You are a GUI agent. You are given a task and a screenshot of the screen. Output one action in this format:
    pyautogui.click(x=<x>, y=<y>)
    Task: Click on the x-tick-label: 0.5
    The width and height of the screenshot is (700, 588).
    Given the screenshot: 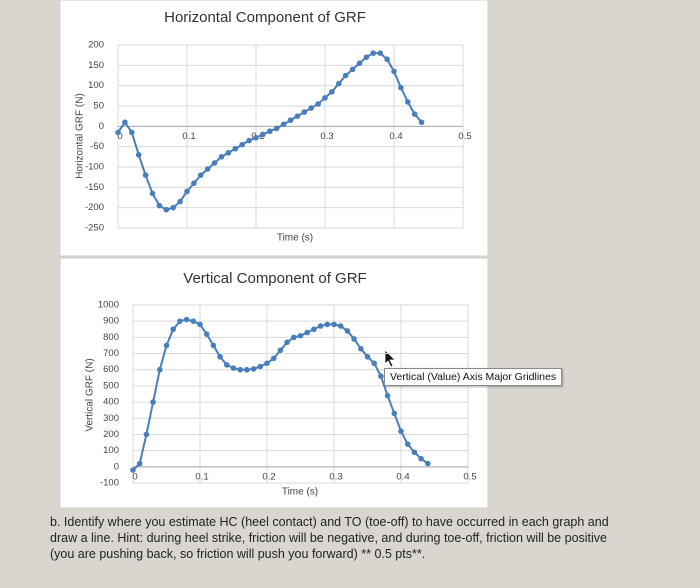 What is the action you would take?
    pyautogui.click(x=464, y=136)
    